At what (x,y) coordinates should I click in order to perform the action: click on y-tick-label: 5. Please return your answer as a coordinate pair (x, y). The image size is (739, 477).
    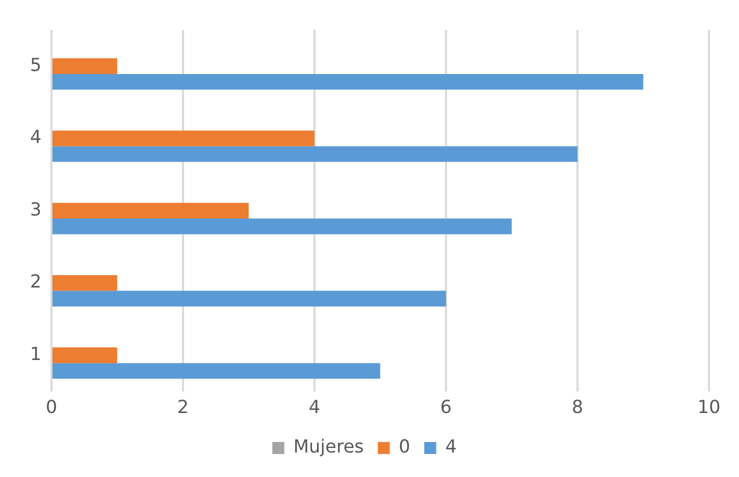
    Looking at the image, I should click on (36, 65).